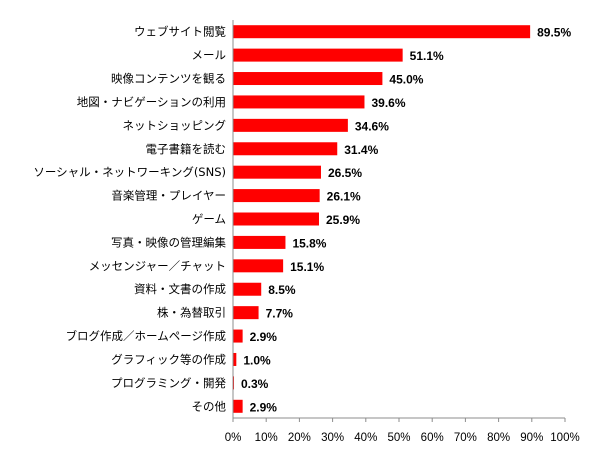 This screenshot has height=460, width=598. I want to click on x-tick-label: 70%, so click(465, 438).